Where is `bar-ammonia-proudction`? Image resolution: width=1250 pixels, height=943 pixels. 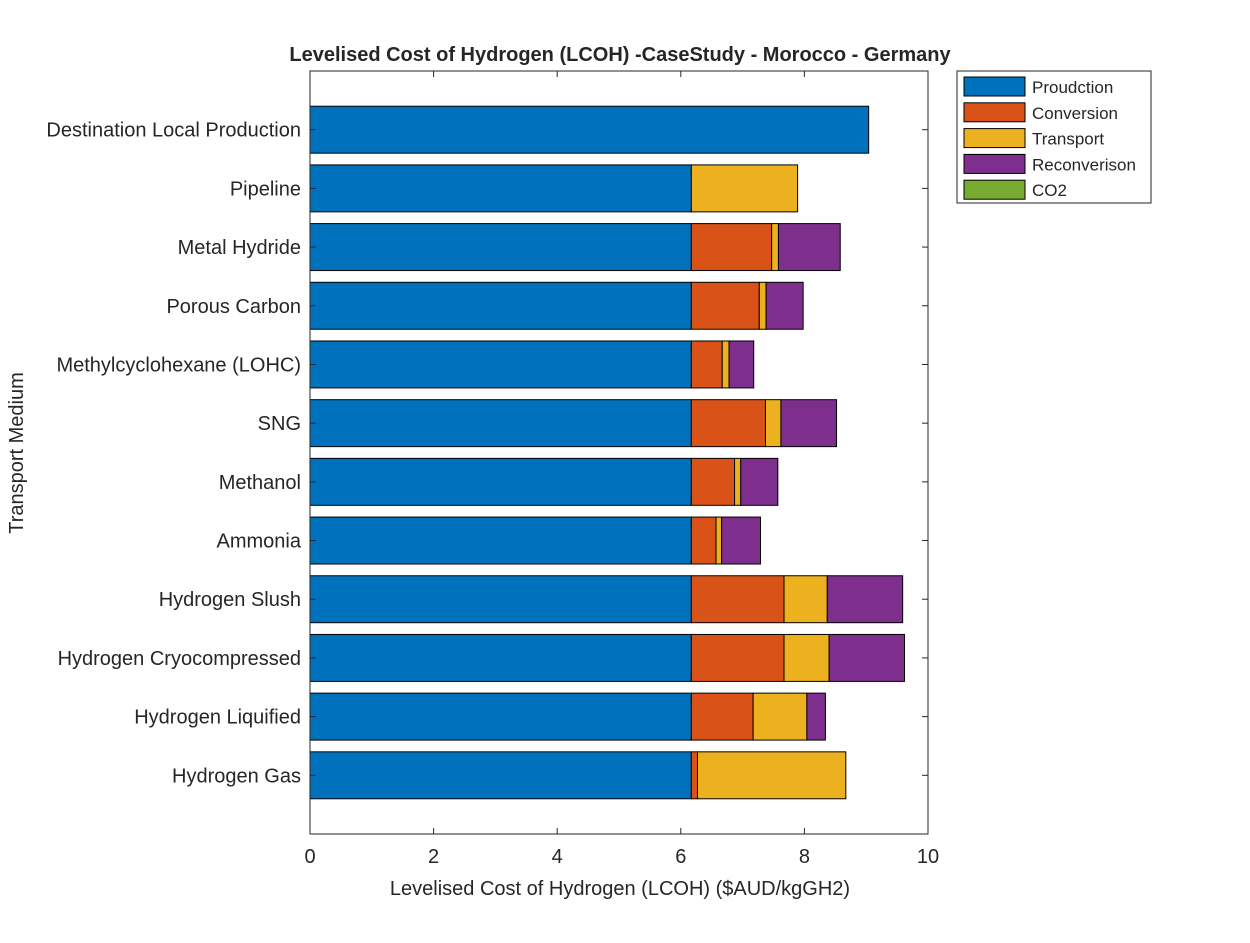 bar-ammonia-proudction is located at coordinates (500, 540).